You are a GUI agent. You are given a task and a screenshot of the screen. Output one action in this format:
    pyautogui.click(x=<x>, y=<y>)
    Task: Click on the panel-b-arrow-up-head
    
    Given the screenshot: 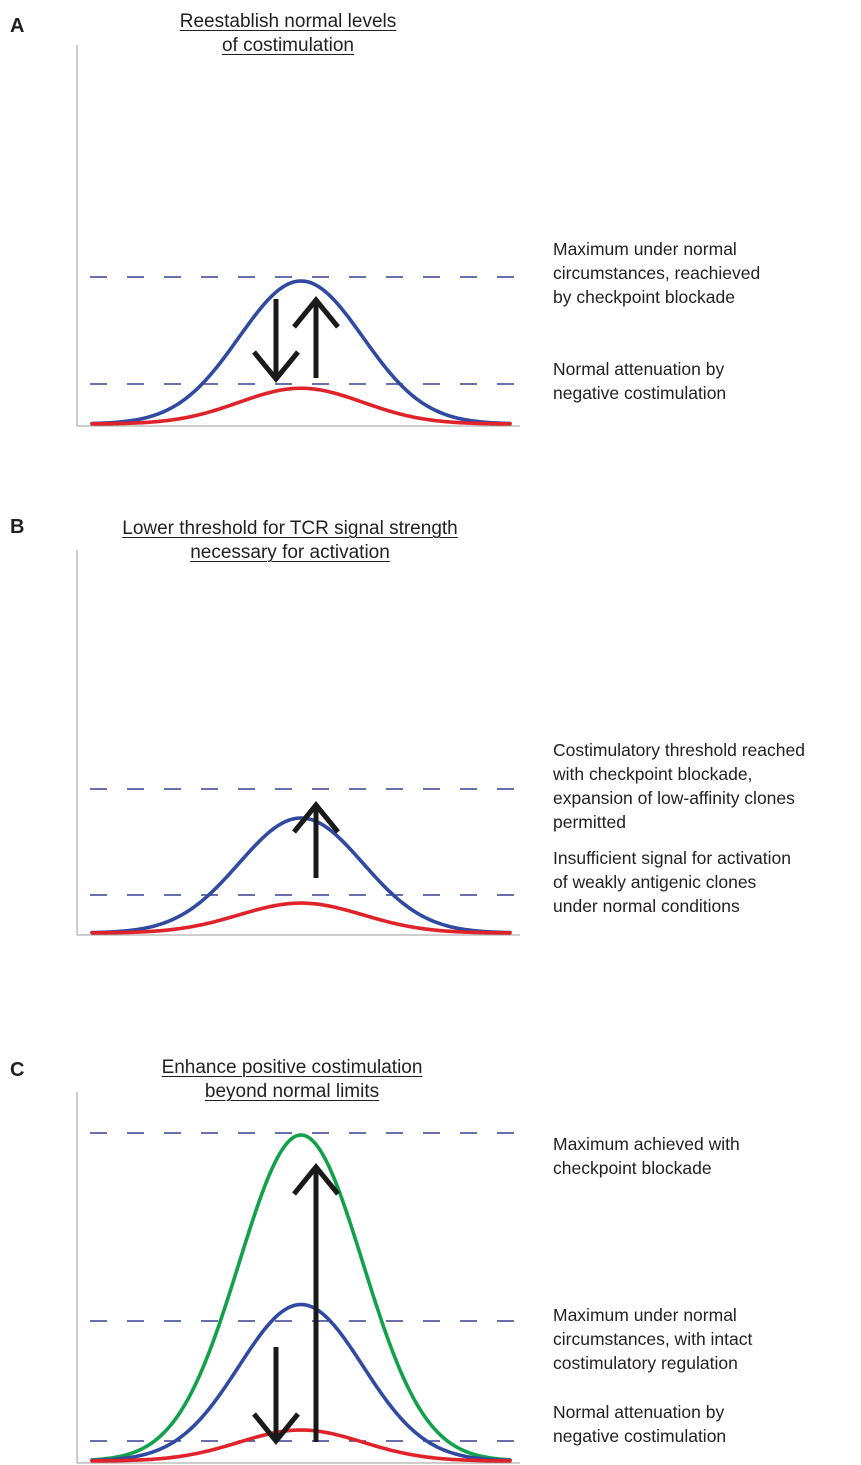 What is the action you would take?
    pyautogui.click(x=316, y=817)
    